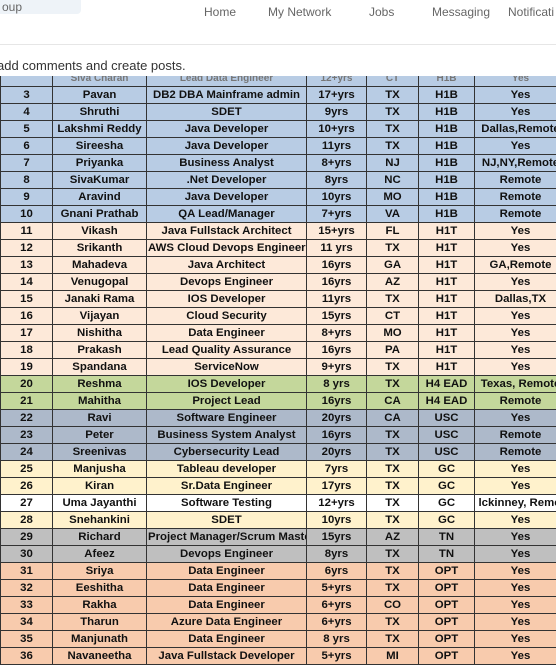 This screenshot has height=665, width=556. Describe the element at coordinates (26, 605) in the screenshot. I see `row-number: 33` at that location.